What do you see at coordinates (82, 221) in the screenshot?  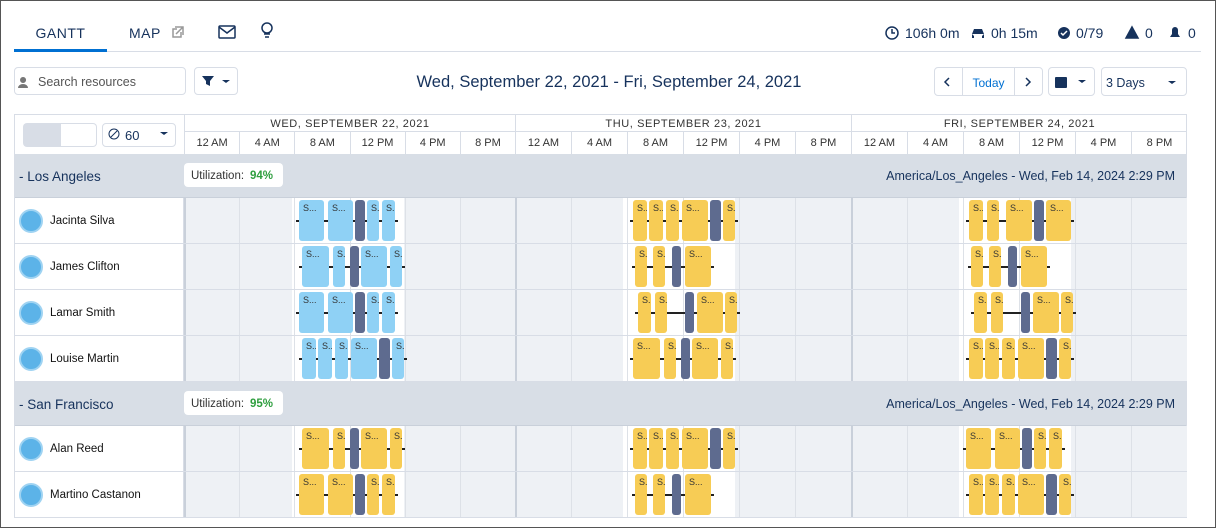 I see `resource-name: Jacinta Silva` at bounding box center [82, 221].